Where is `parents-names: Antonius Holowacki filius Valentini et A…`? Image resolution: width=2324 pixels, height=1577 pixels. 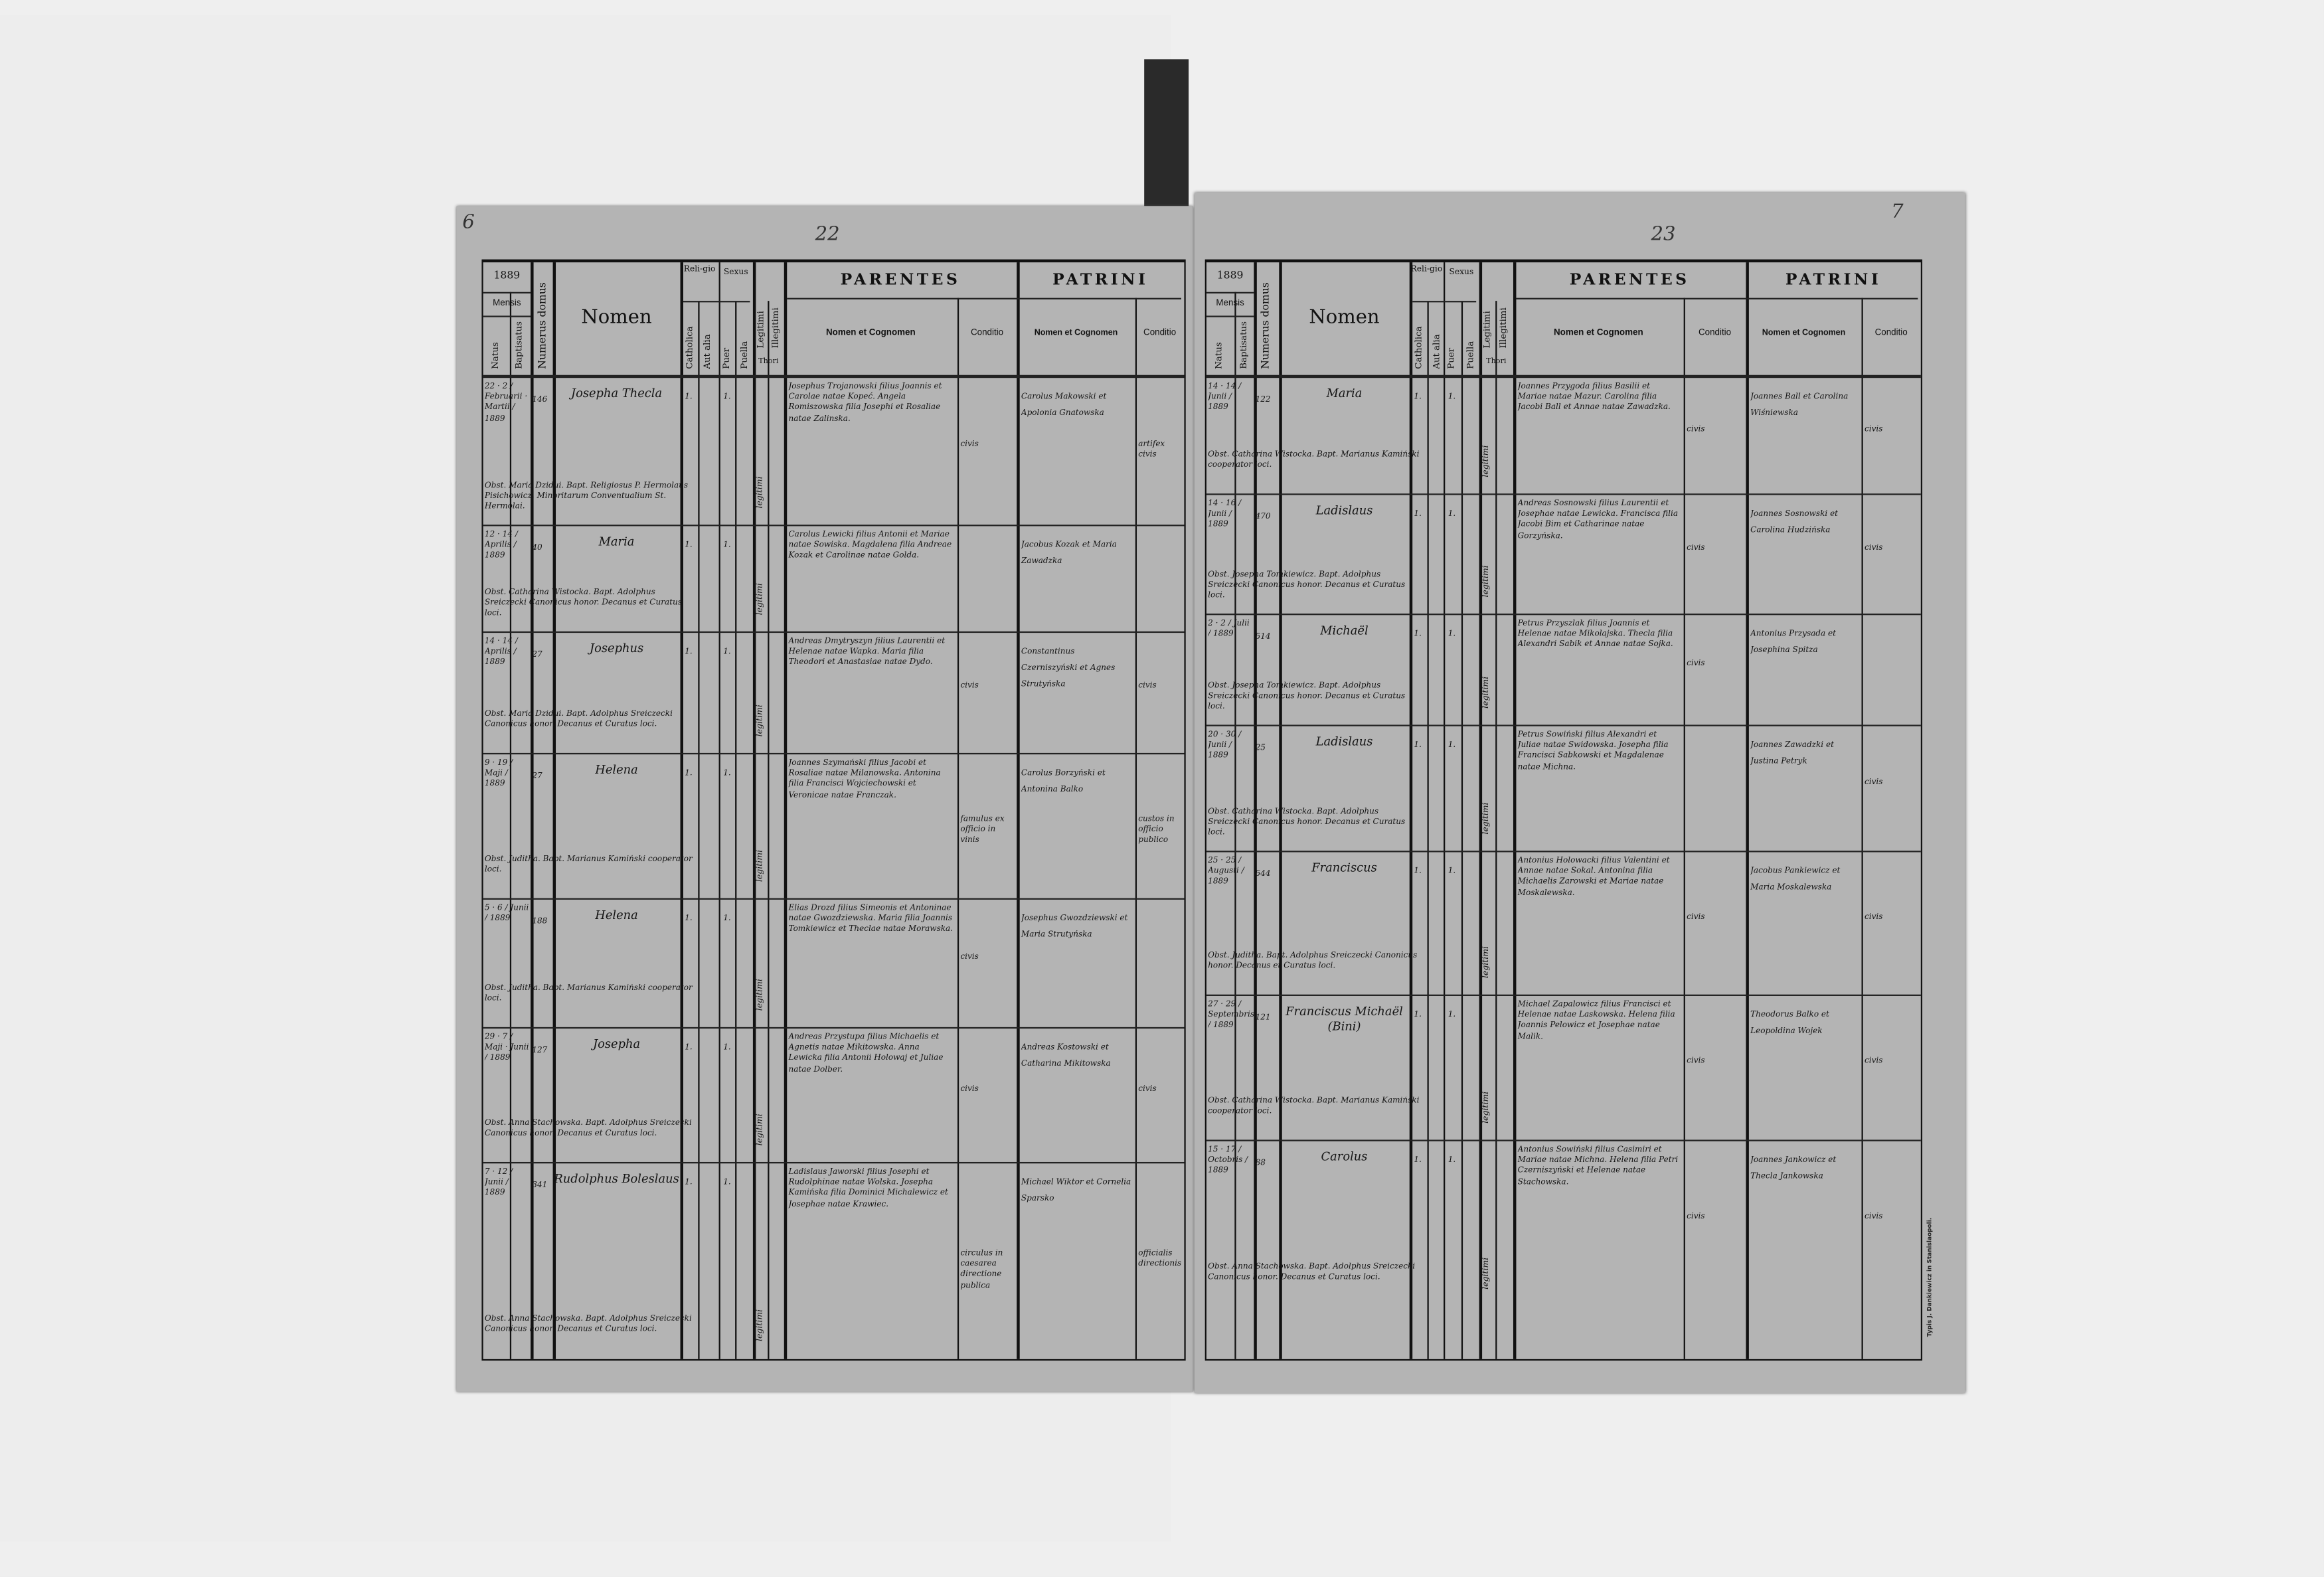
parents-names: Antonius Holowacki filius Valentini et A… is located at coordinates (1594, 877).